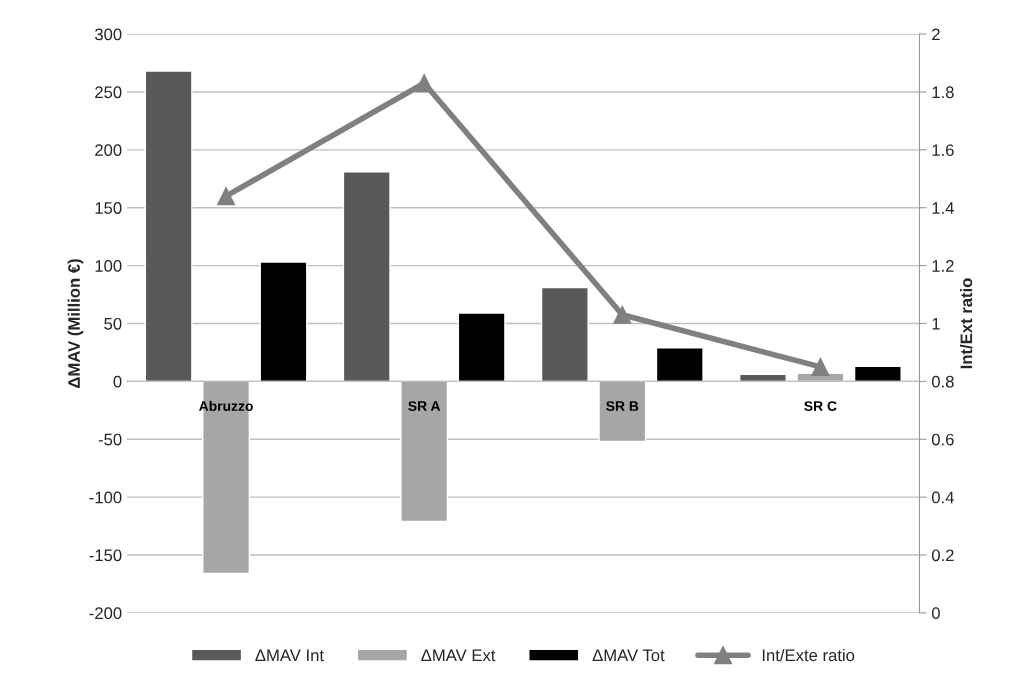 The image size is (1016, 681). What do you see at coordinates (226, 406) in the screenshot?
I see `x-tick-label: Abruzzo` at bounding box center [226, 406].